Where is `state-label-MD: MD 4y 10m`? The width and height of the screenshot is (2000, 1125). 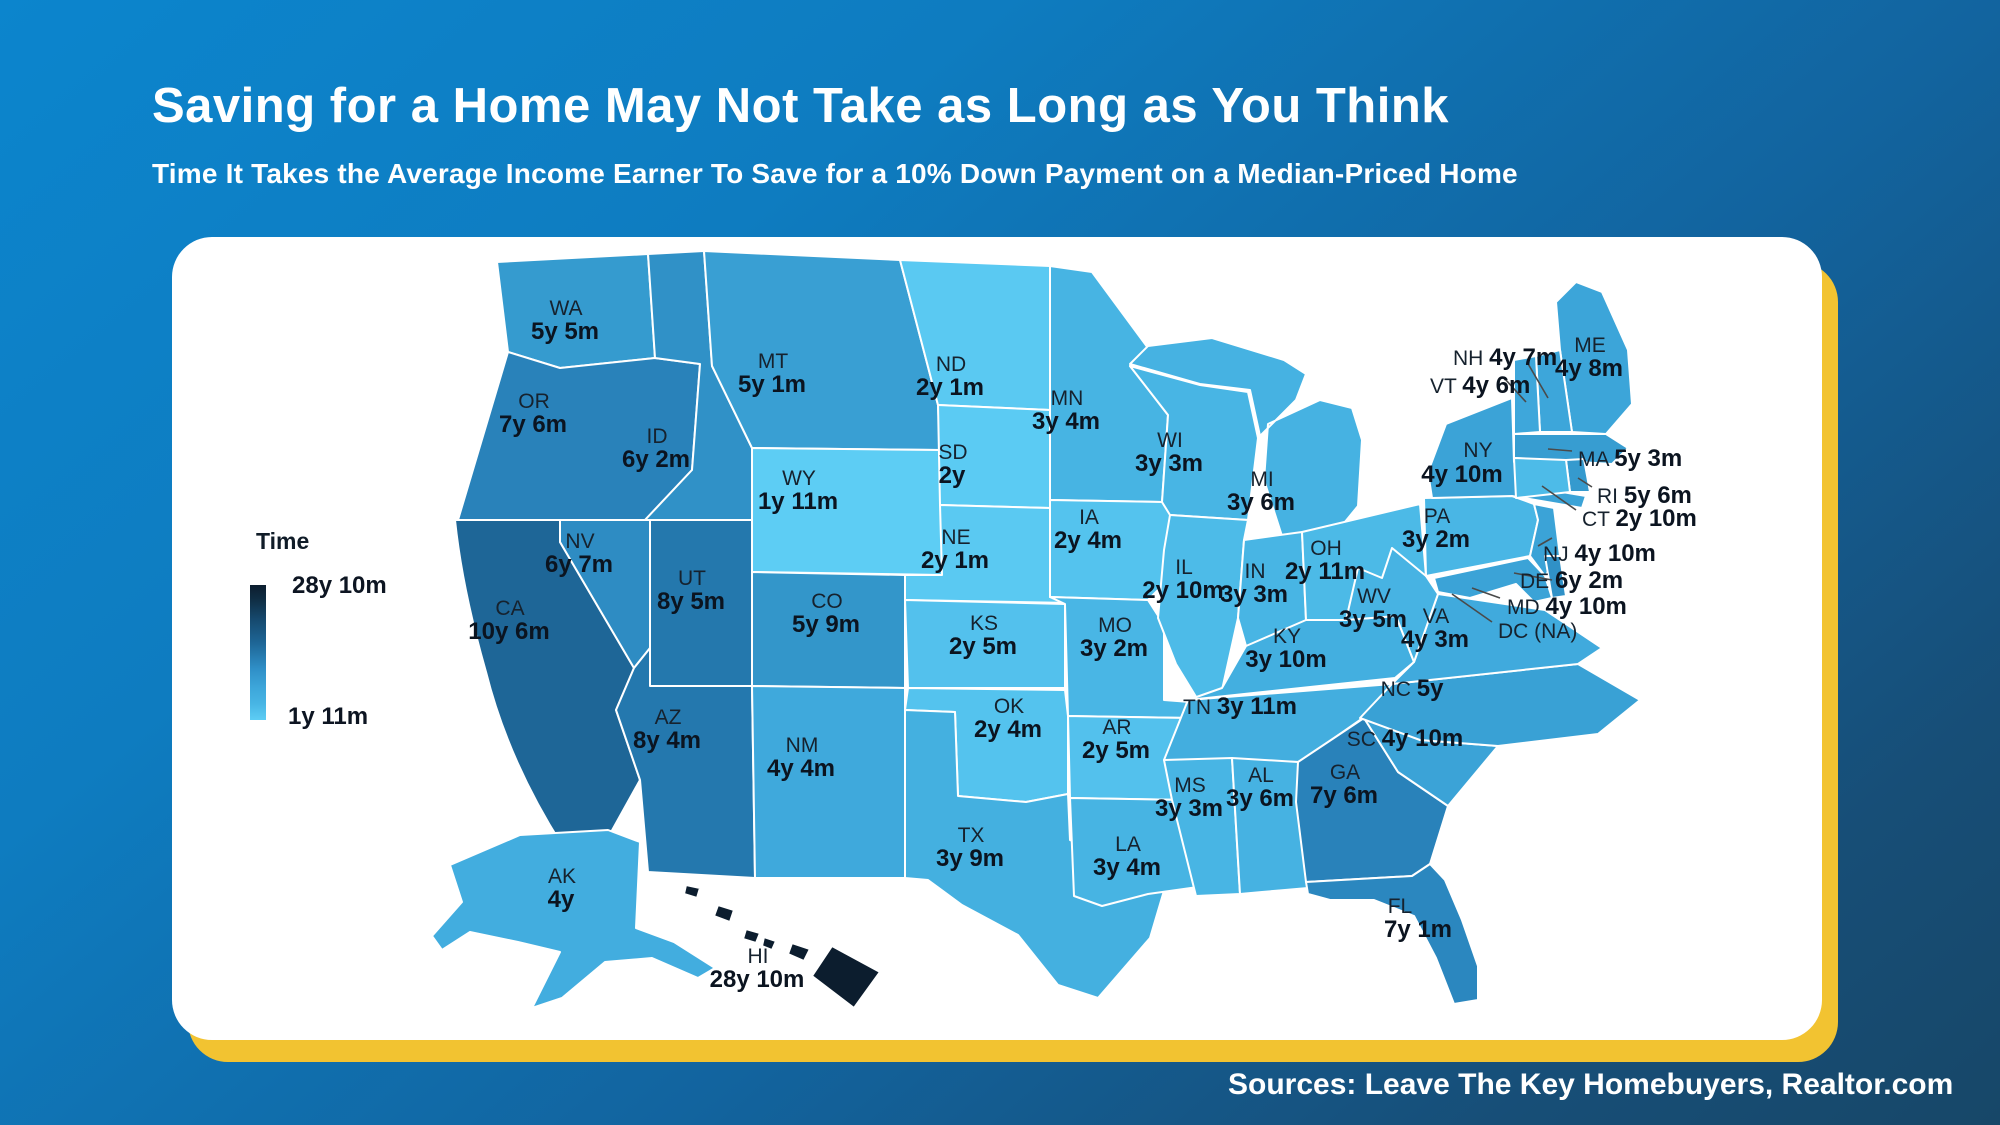
state-label-MD: MD 4y 10m is located at coordinates (1567, 606).